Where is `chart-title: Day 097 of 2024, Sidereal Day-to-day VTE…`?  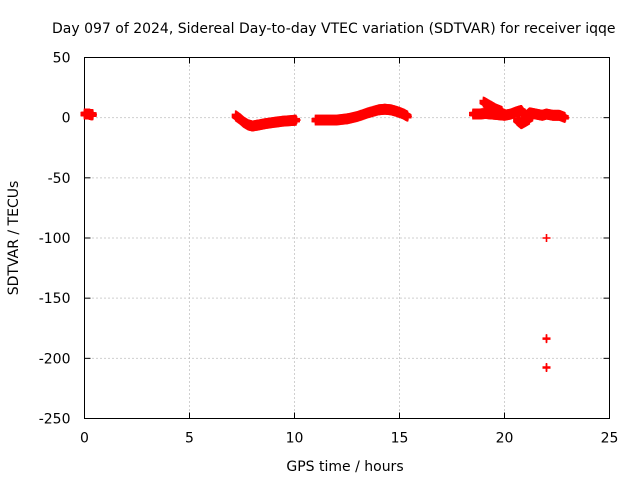 chart-title: Day 097 of 2024, Sidereal Day-to-day VTE… is located at coordinates (334, 29).